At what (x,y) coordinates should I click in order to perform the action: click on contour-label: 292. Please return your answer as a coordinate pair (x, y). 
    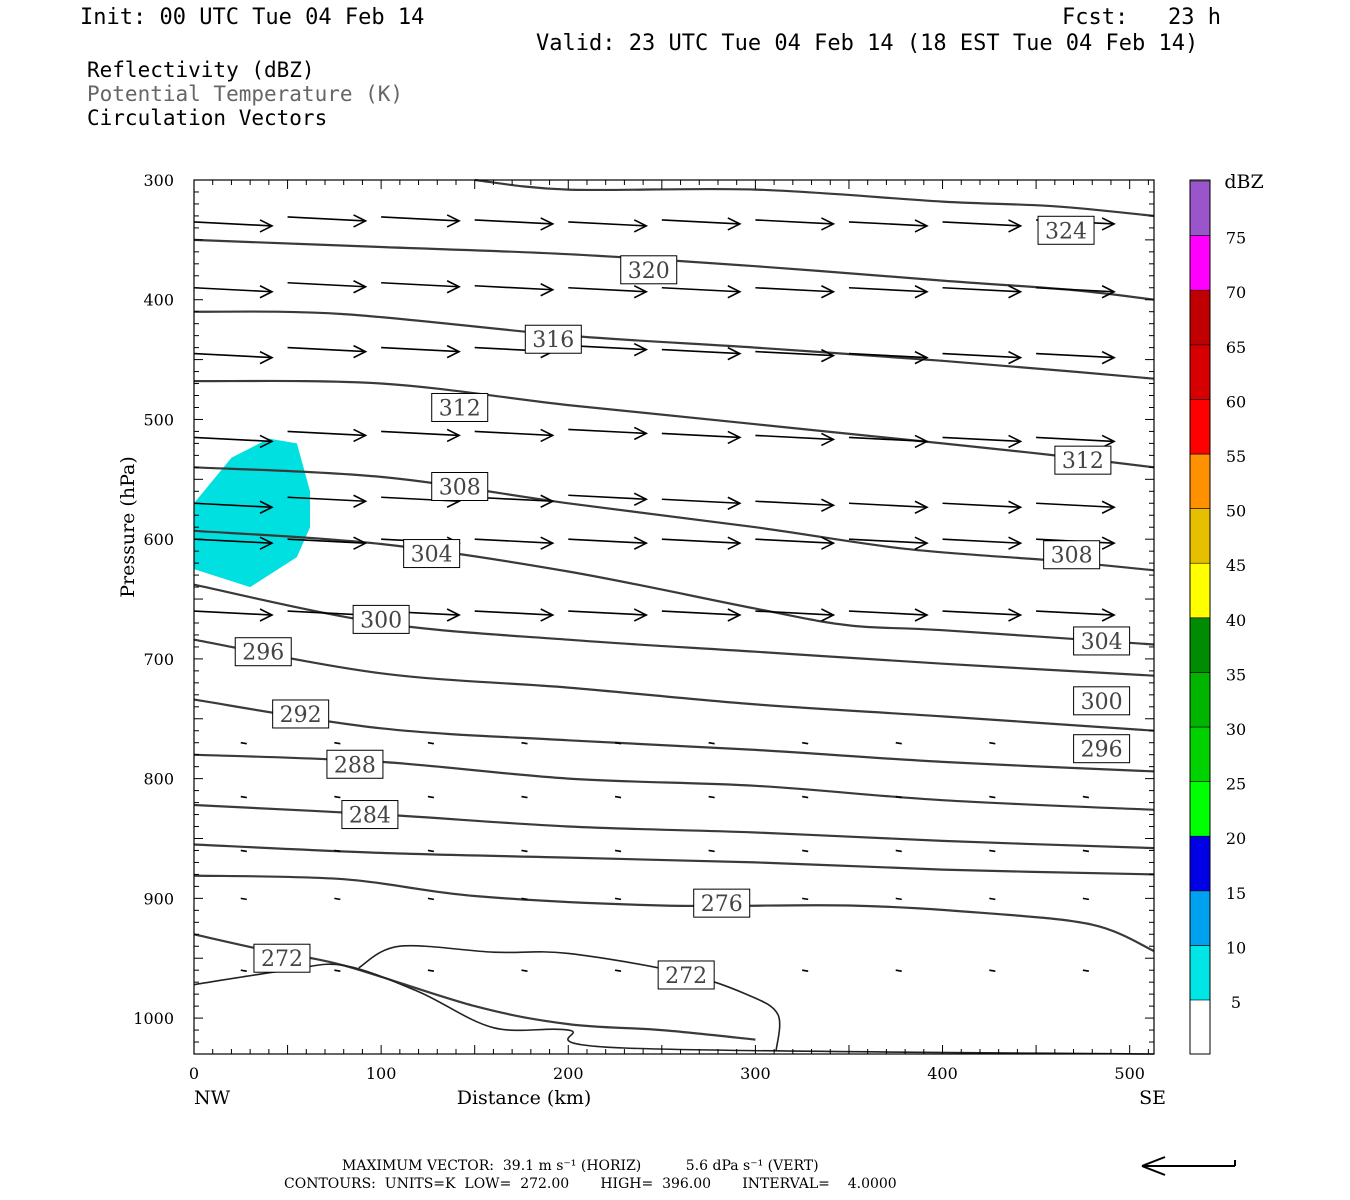
    Looking at the image, I should click on (301, 715).